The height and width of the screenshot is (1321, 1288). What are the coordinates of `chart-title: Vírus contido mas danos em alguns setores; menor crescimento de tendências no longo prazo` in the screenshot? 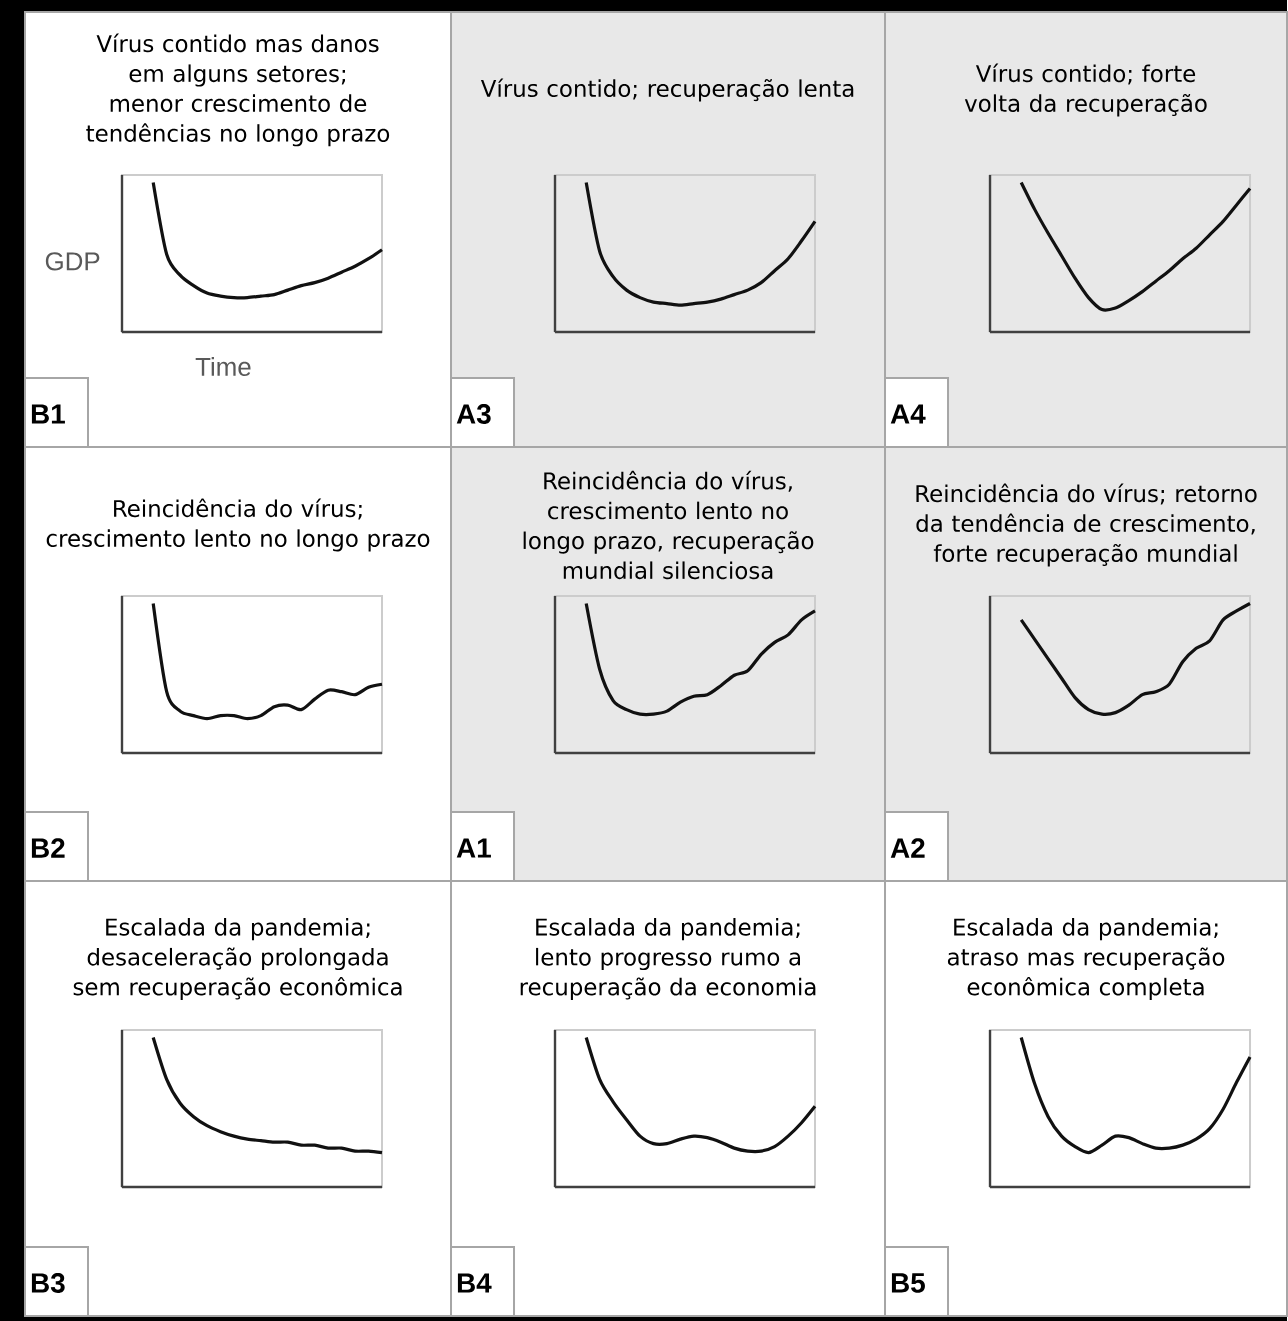 It's located at (238, 90).